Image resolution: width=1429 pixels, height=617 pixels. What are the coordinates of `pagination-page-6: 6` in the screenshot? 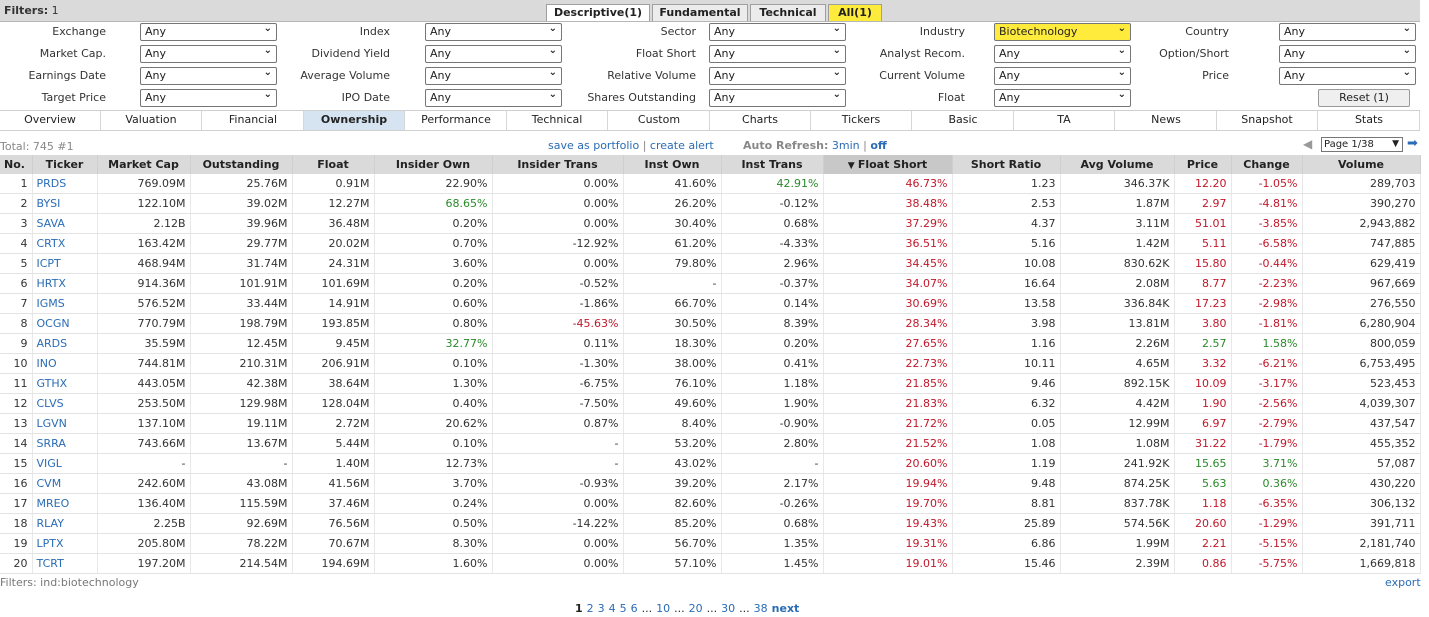 It's located at (634, 608).